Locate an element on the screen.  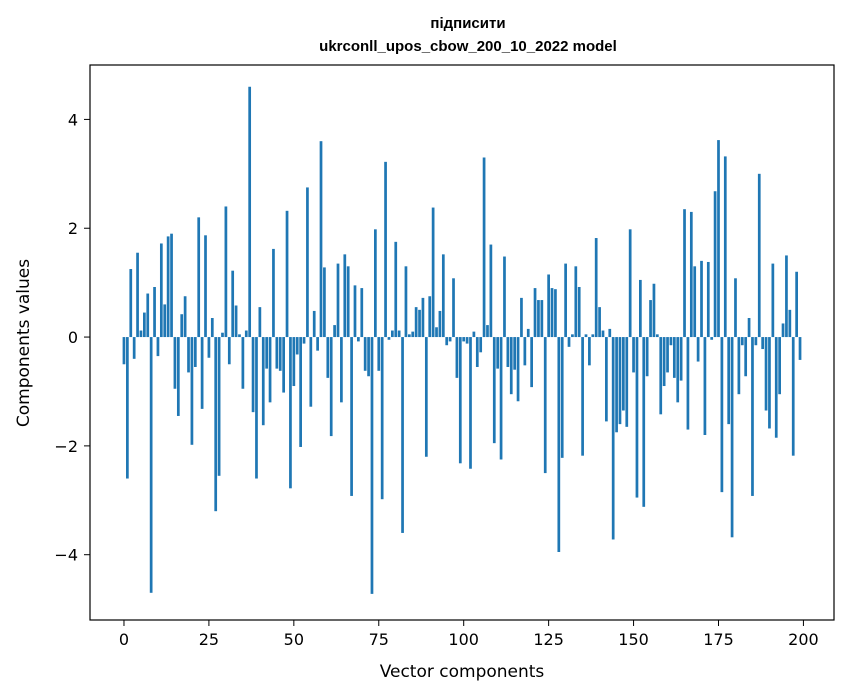
x-tick-label: 0 is located at coordinates (124, 639).